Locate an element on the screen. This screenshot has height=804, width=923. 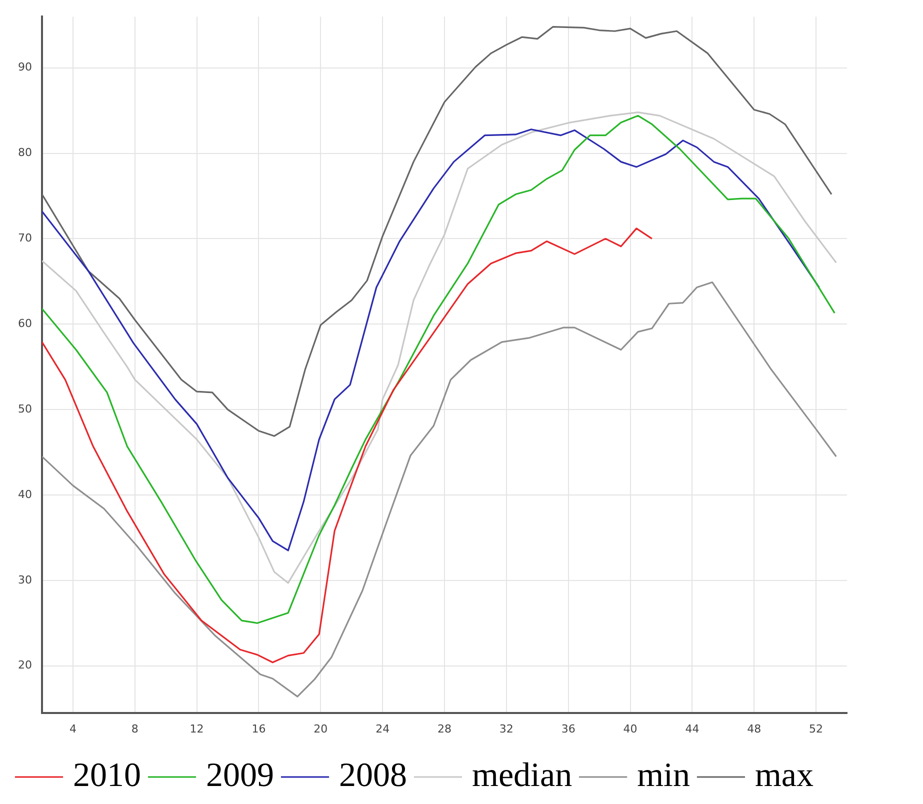
x-tick-label: 36 is located at coordinates (568, 729).